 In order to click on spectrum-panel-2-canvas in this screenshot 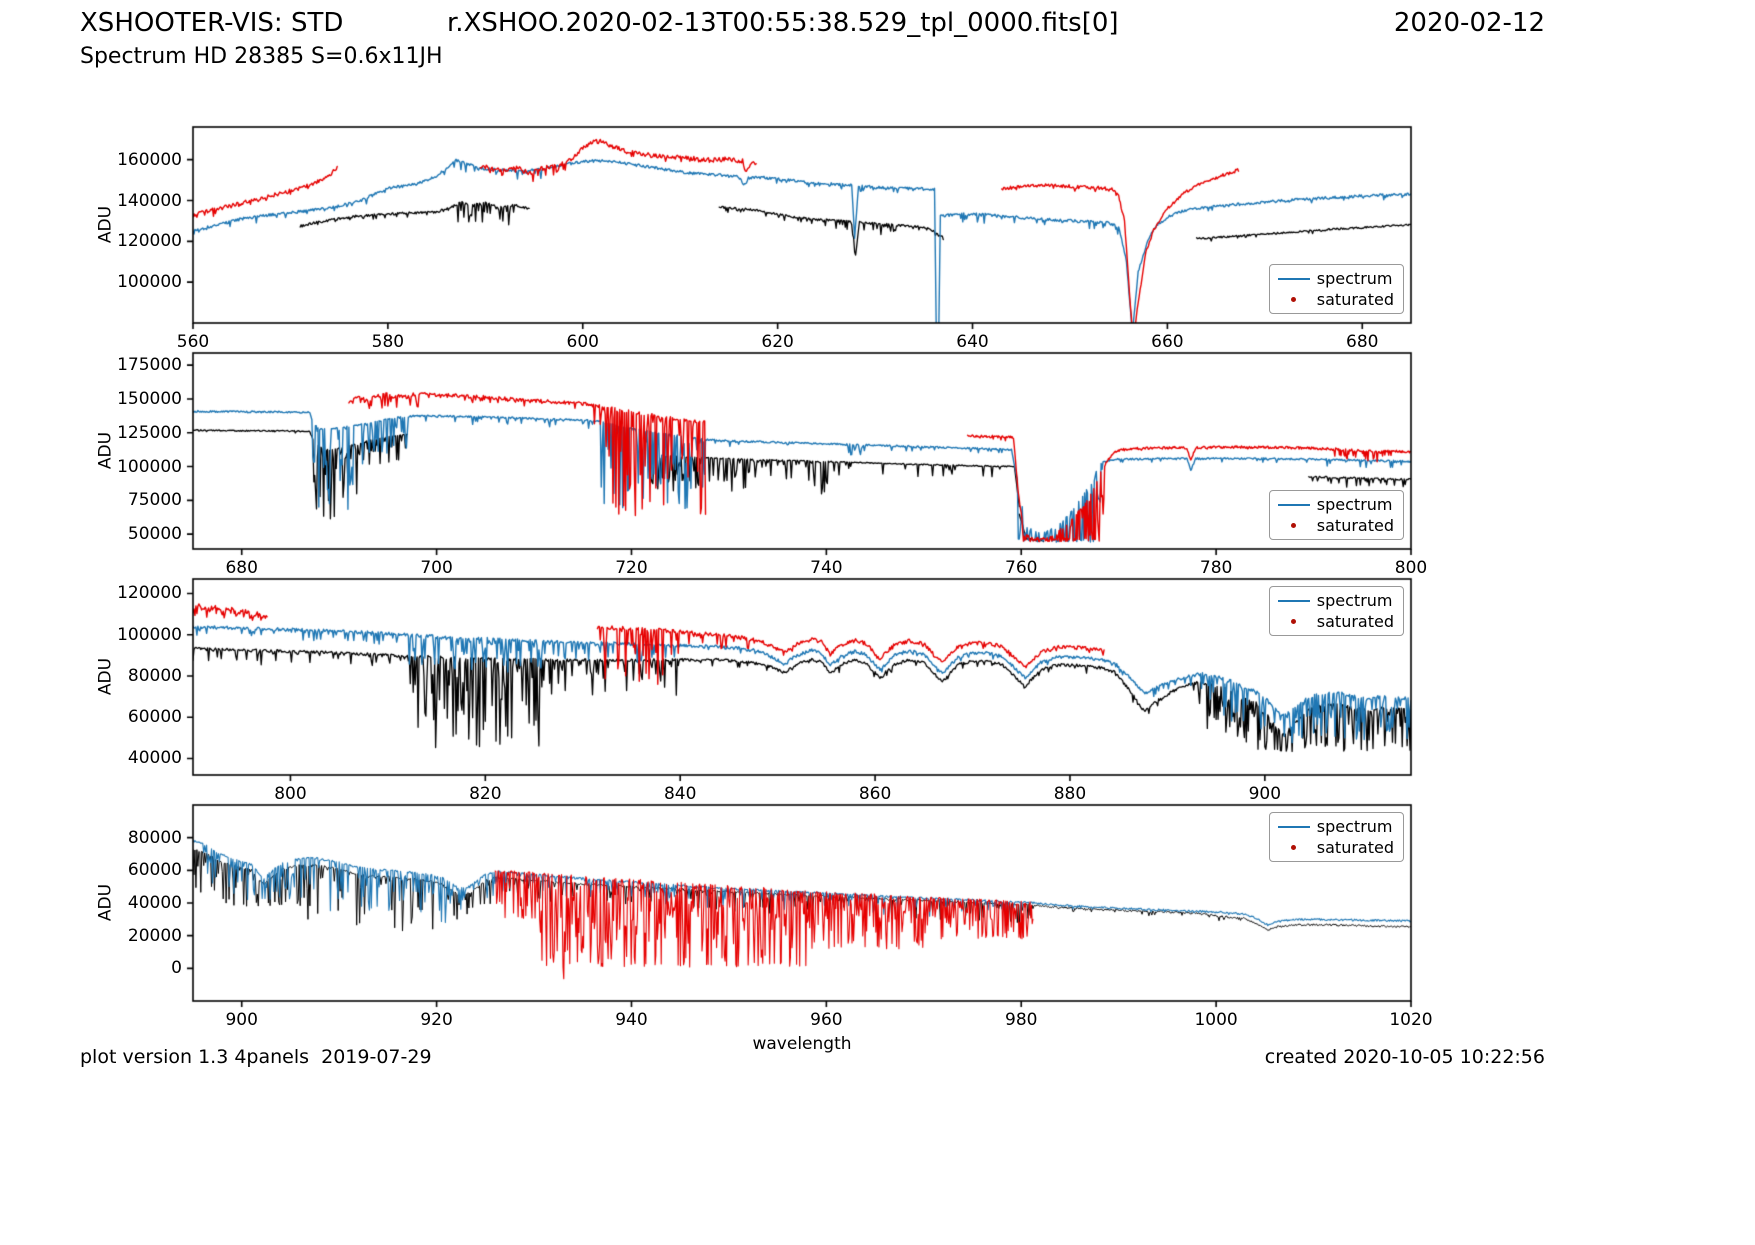, I will do `click(802, 451)`.